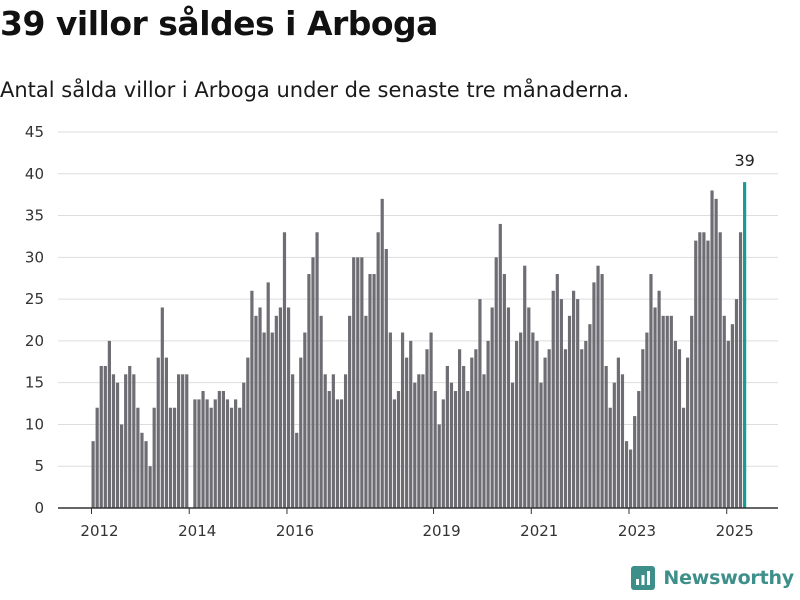  I want to click on brand-name: Newsworthy, so click(728, 578).